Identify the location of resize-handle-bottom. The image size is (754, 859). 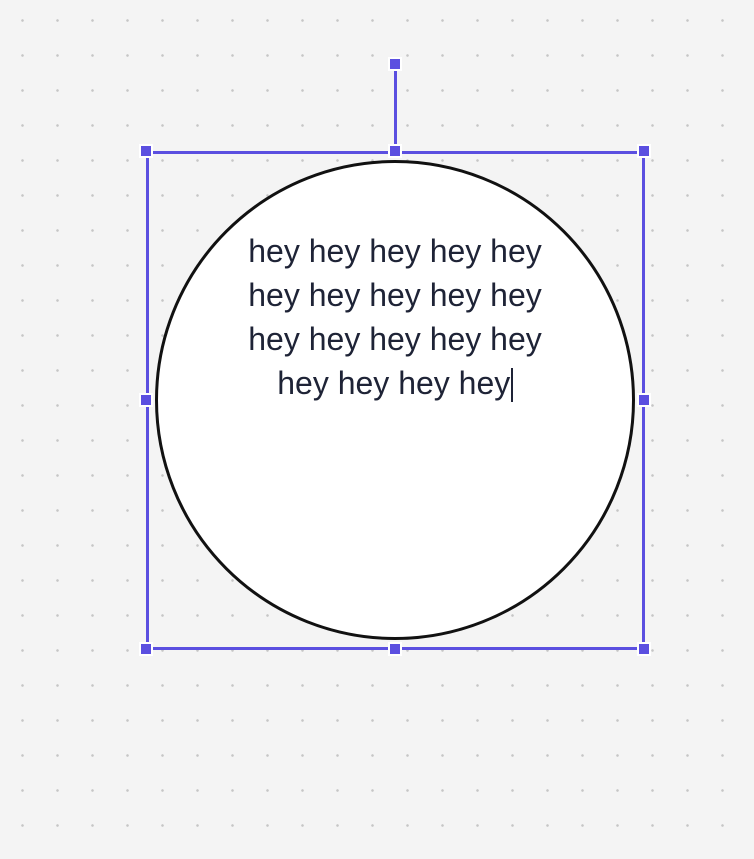
(395, 649).